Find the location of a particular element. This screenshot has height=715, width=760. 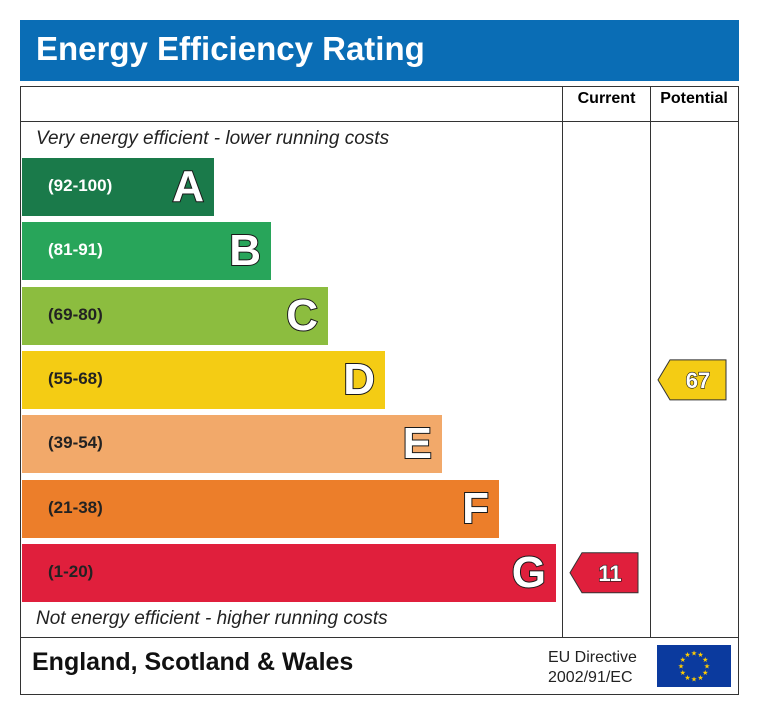

band-range-label: (21-38) is located at coordinates (75, 507).